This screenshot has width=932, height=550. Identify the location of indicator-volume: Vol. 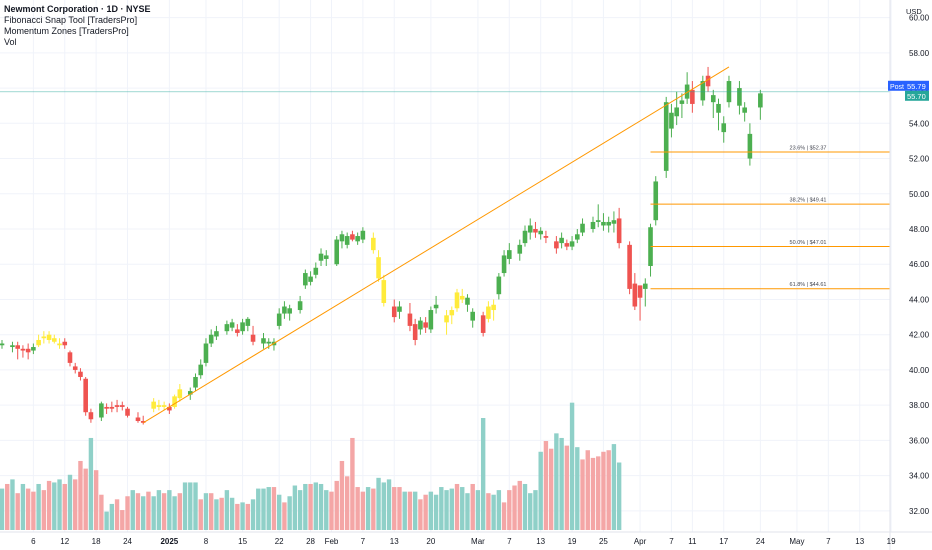
(10, 42).